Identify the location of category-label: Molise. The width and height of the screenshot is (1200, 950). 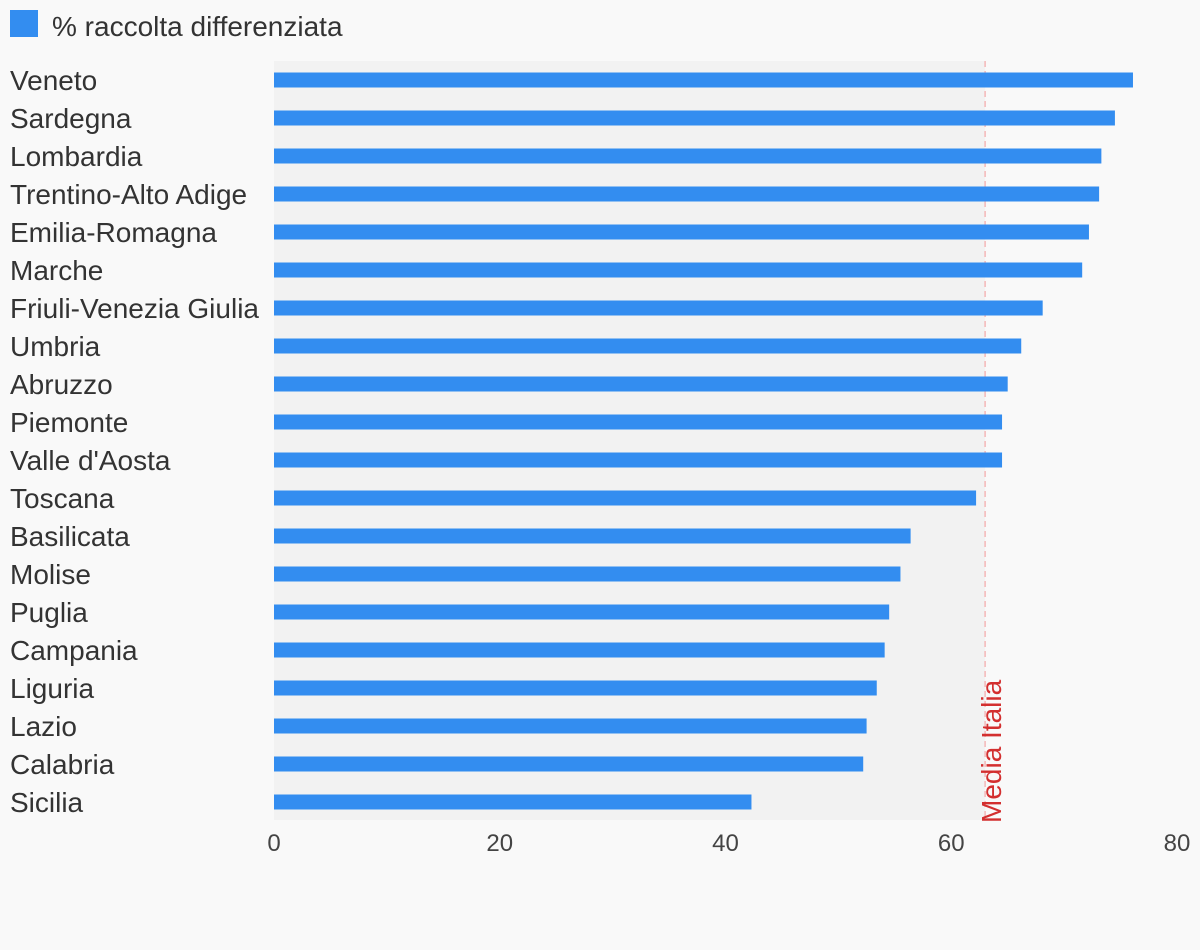
(50, 574).